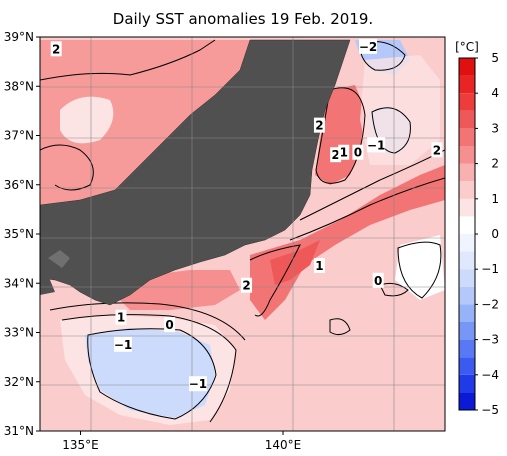 This screenshot has height=456, width=507. What do you see at coordinates (243, 19) in the screenshot?
I see `chart-title: Daily SST anomalies 19 Feb. 2019.` at bounding box center [243, 19].